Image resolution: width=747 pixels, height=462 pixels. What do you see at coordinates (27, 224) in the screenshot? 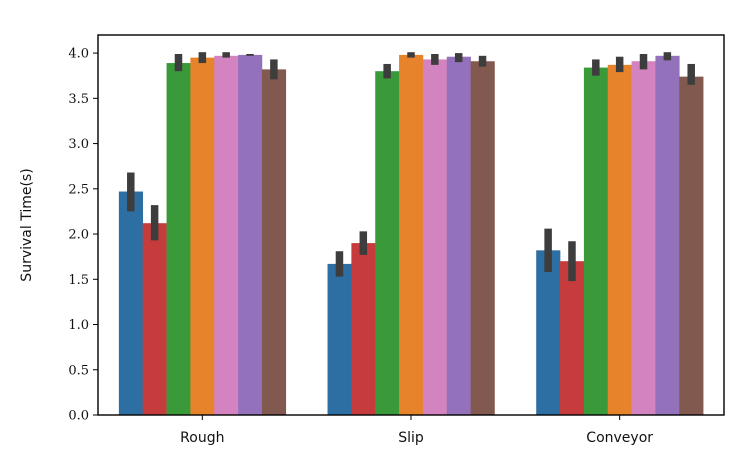
I see `y-axis-label: Survival Time(s)` at bounding box center [27, 224].